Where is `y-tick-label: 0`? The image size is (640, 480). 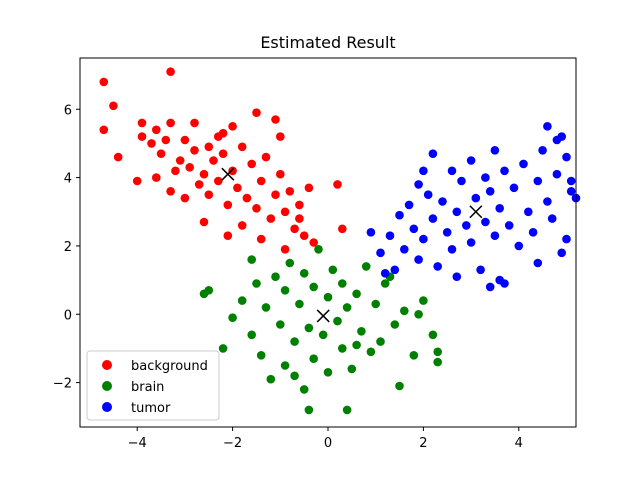 y-tick-label: 0 is located at coordinates (68, 315).